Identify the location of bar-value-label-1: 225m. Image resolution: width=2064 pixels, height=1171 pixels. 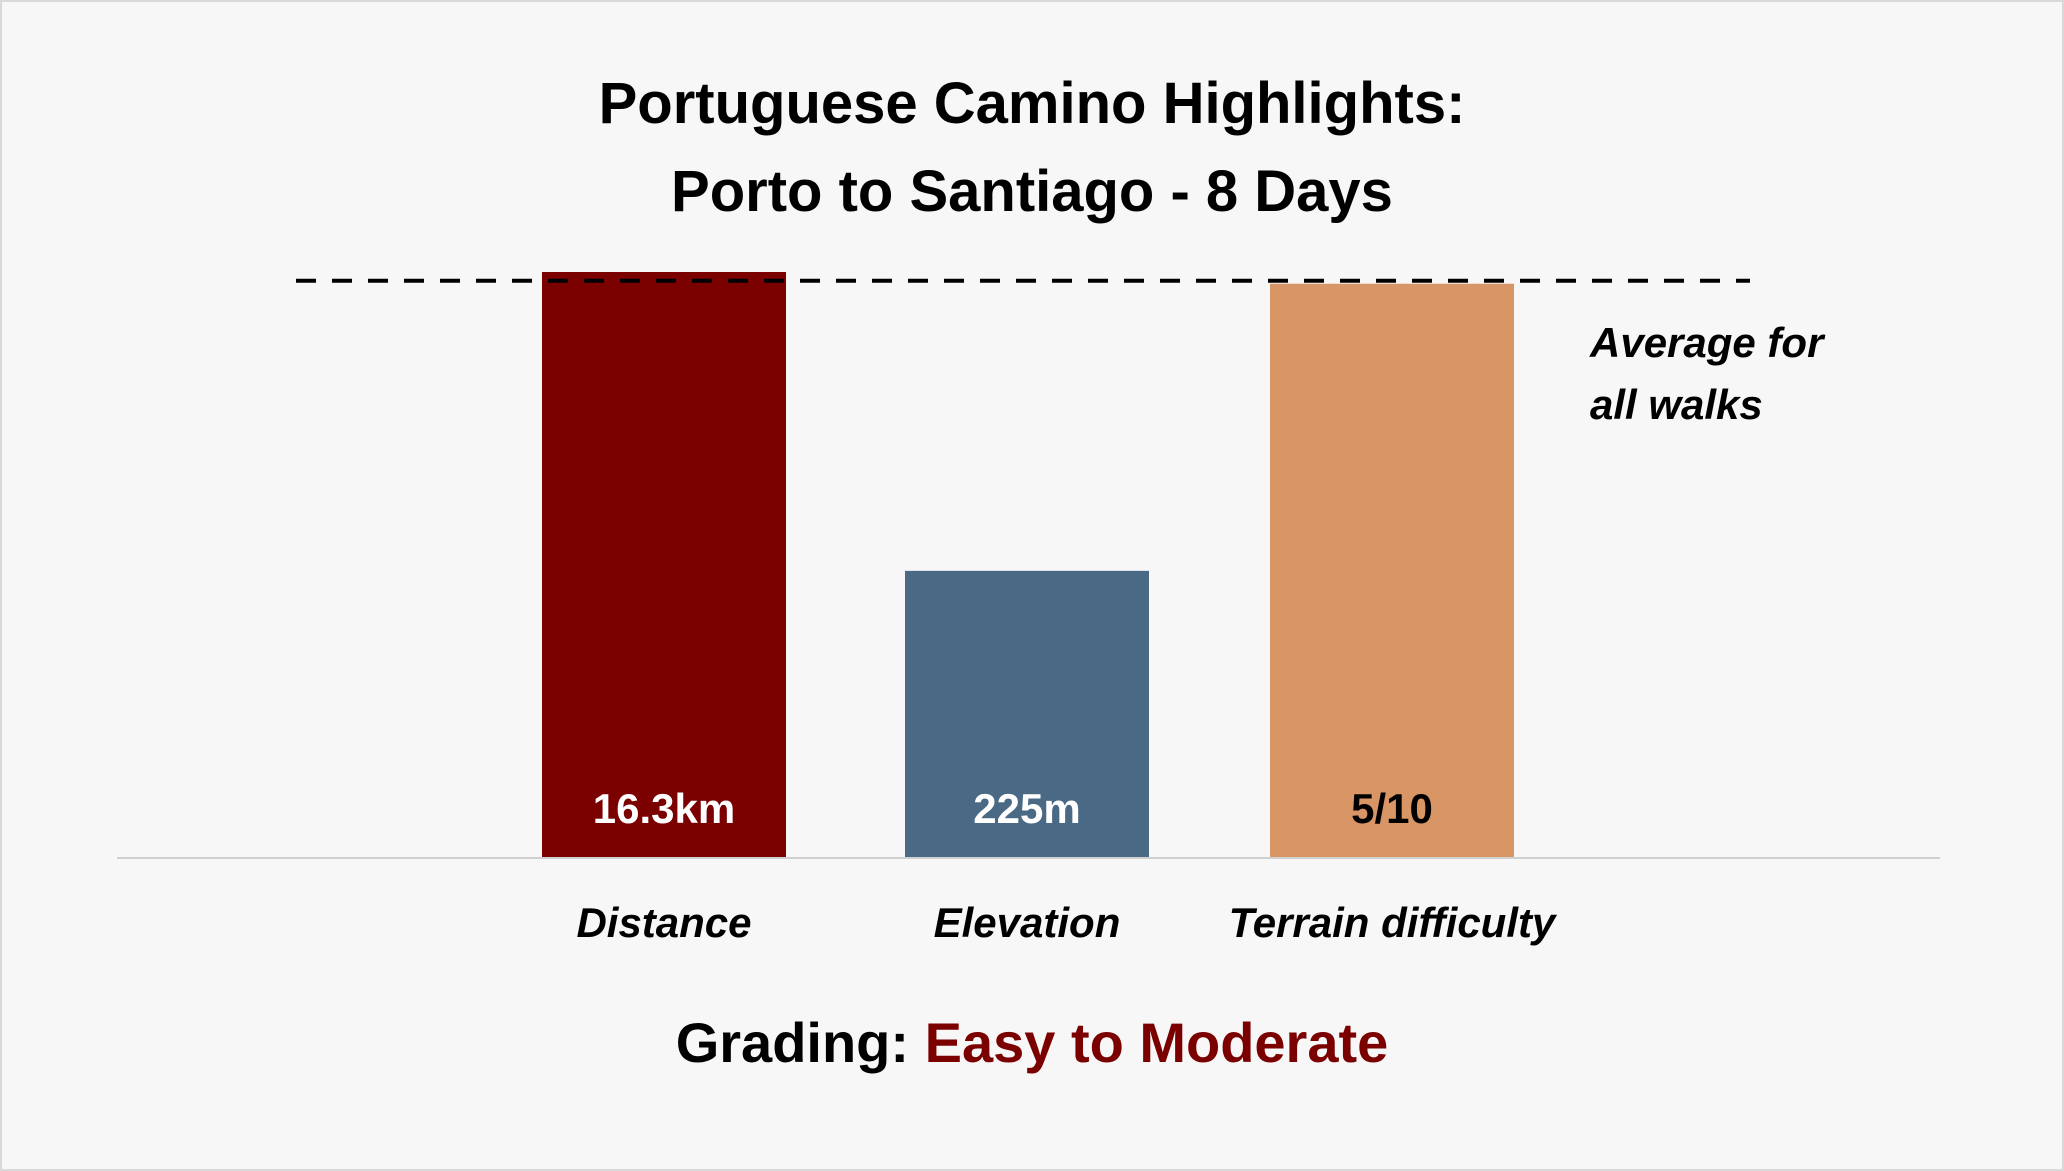
(1026, 808).